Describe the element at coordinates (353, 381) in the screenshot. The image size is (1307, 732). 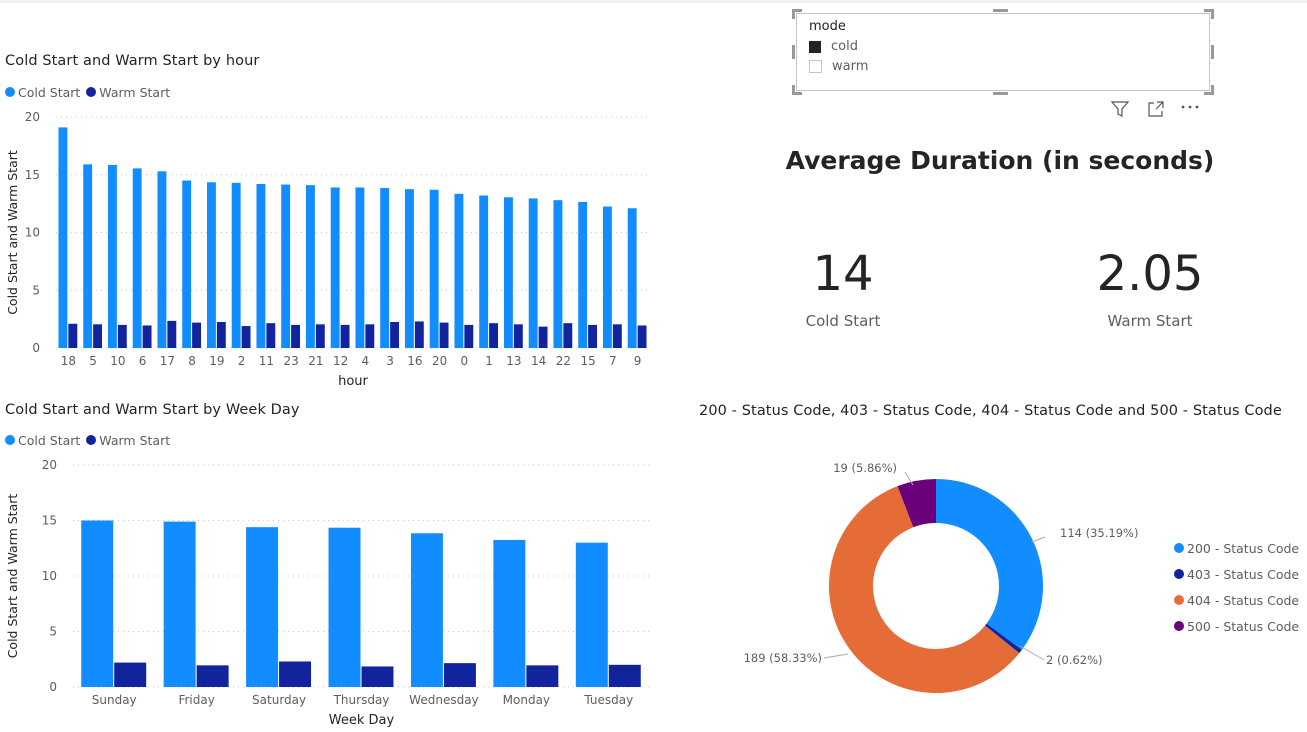
I see `x-axis-title: hour` at that location.